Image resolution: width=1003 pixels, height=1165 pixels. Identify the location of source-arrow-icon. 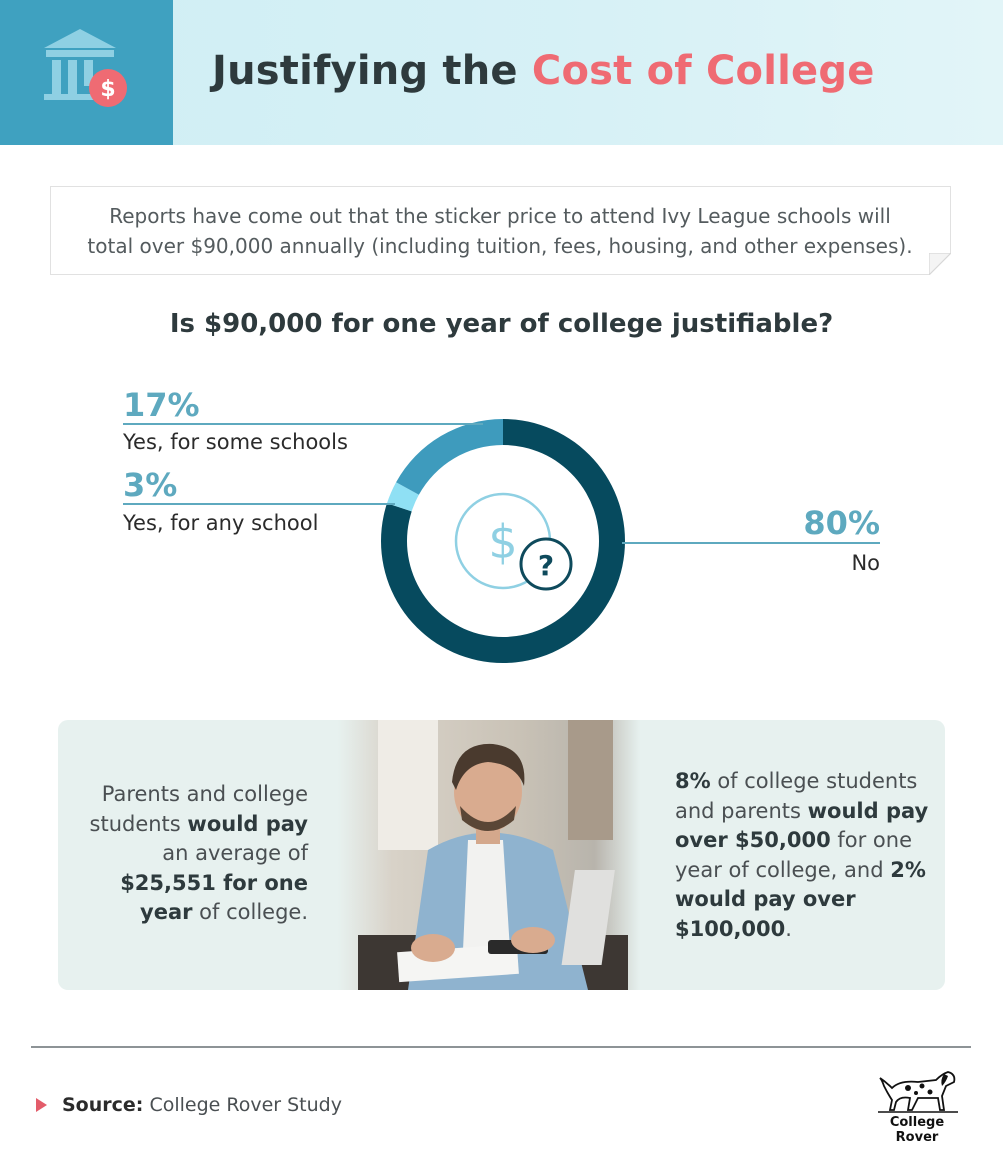
(41, 1105).